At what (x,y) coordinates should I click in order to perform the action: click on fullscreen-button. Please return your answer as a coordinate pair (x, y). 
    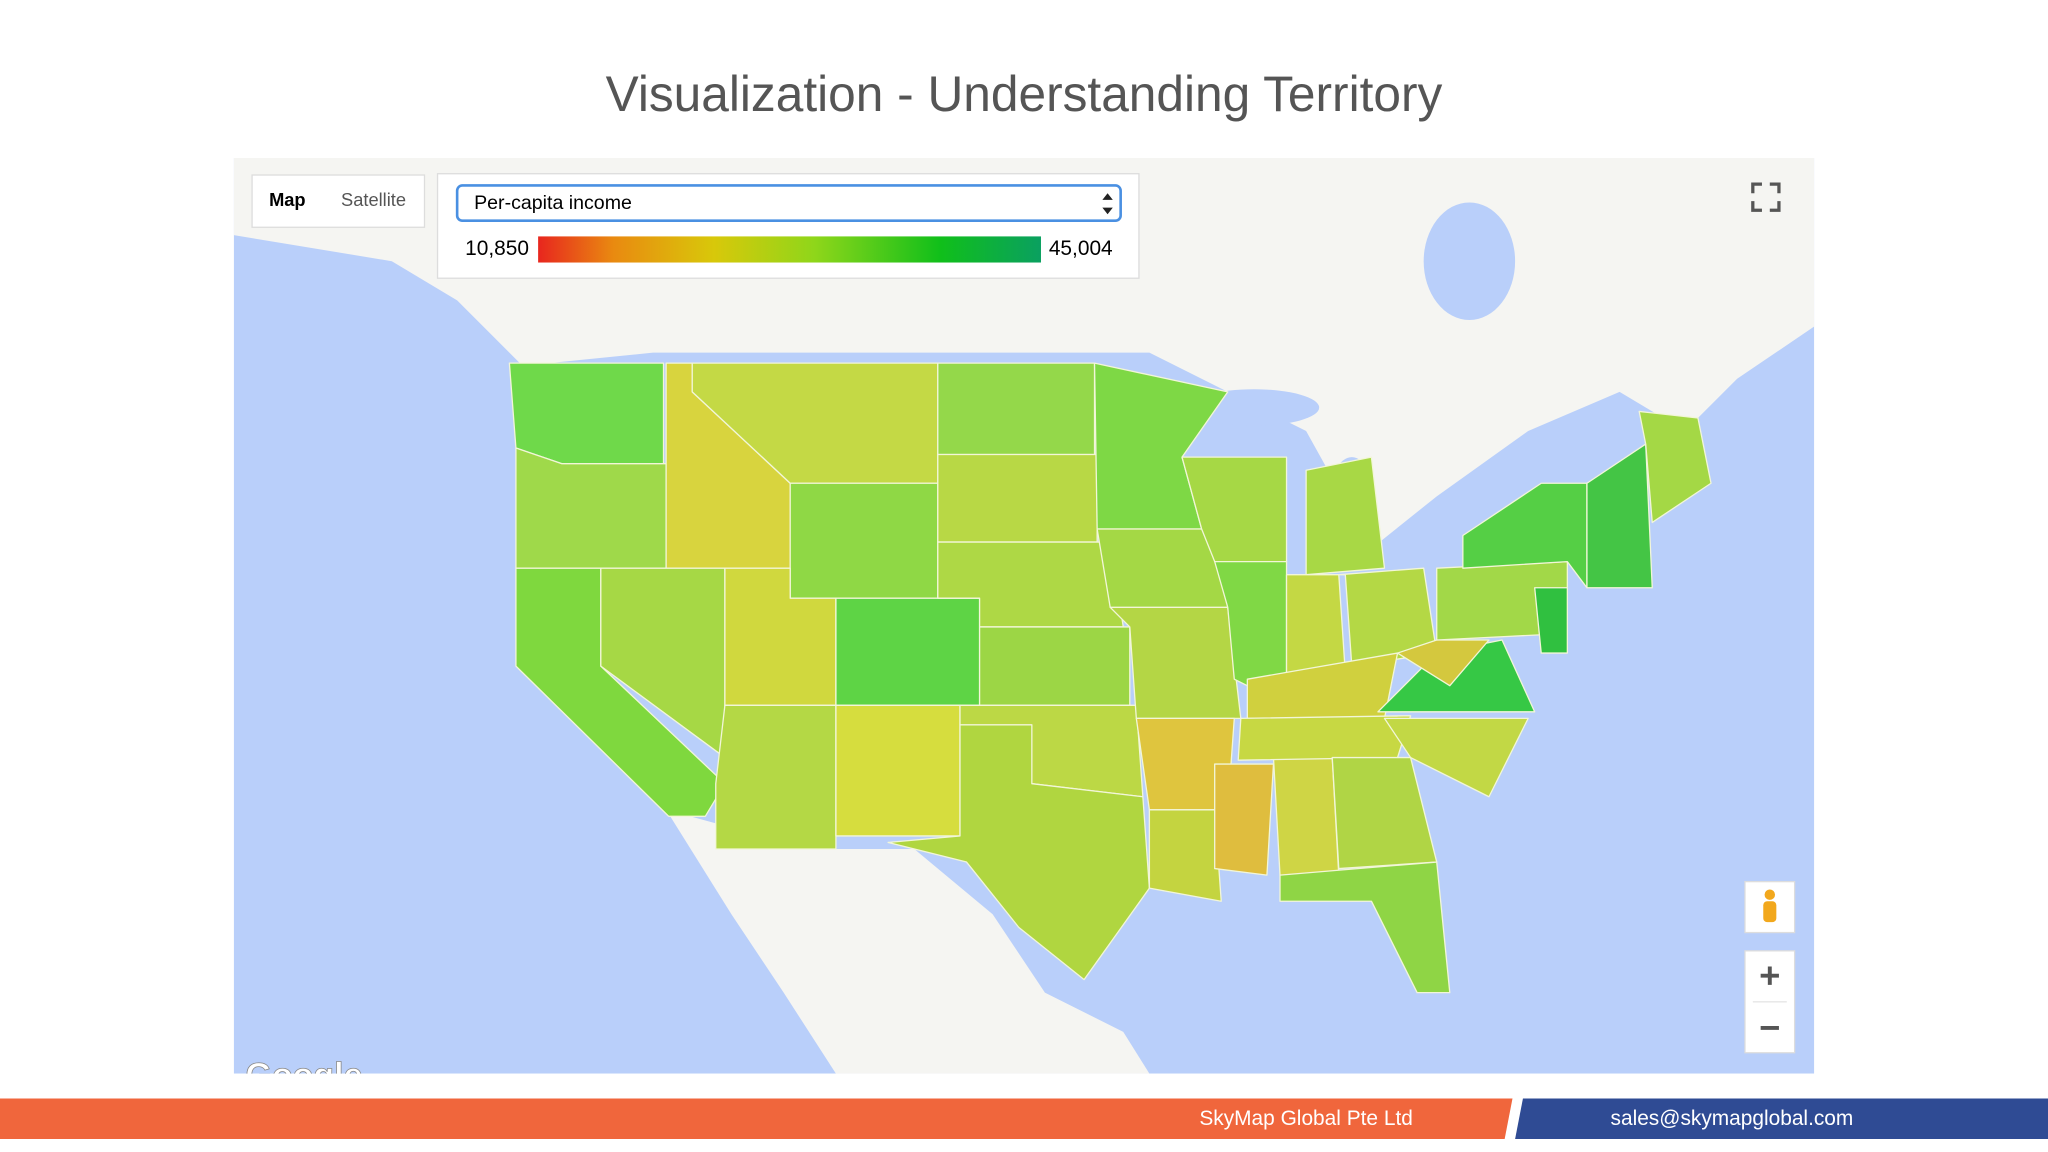
    Looking at the image, I should click on (1766, 197).